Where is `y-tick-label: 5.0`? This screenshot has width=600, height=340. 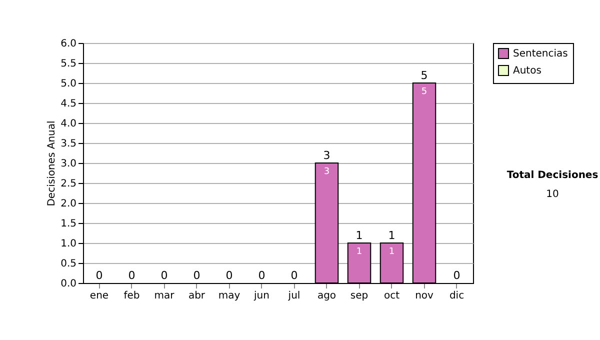
y-tick-label: 5.0 is located at coordinates (68, 84).